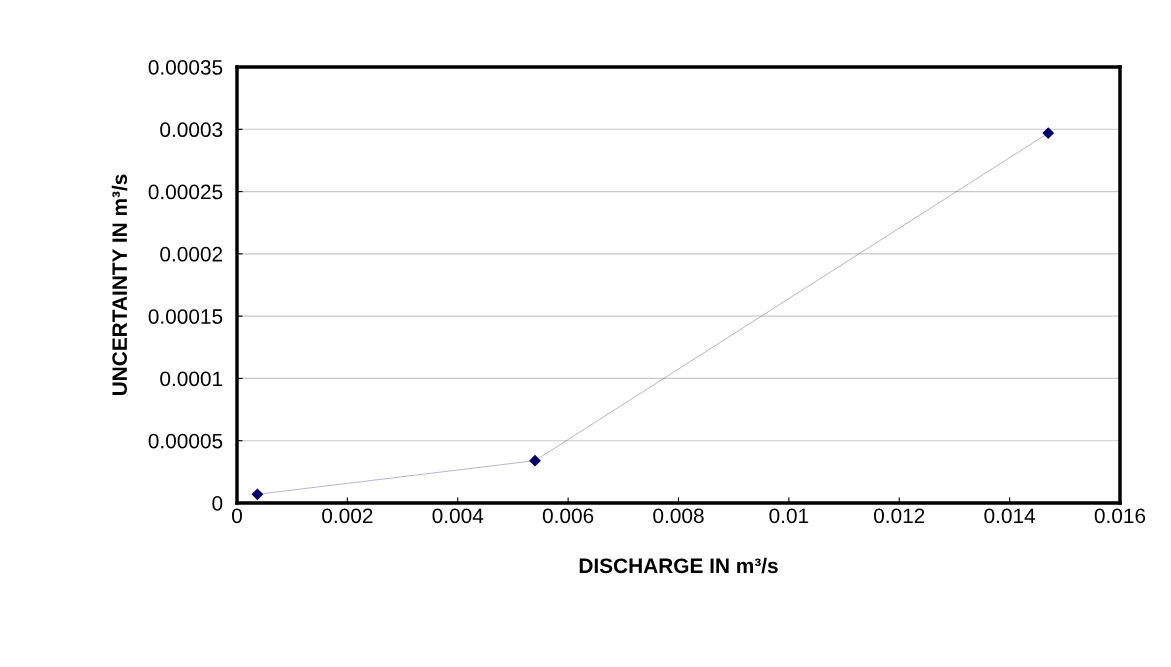 The height and width of the screenshot is (667, 1171). What do you see at coordinates (678, 565) in the screenshot?
I see `x-axis-title: DISCHARGE IN m³/s` at bounding box center [678, 565].